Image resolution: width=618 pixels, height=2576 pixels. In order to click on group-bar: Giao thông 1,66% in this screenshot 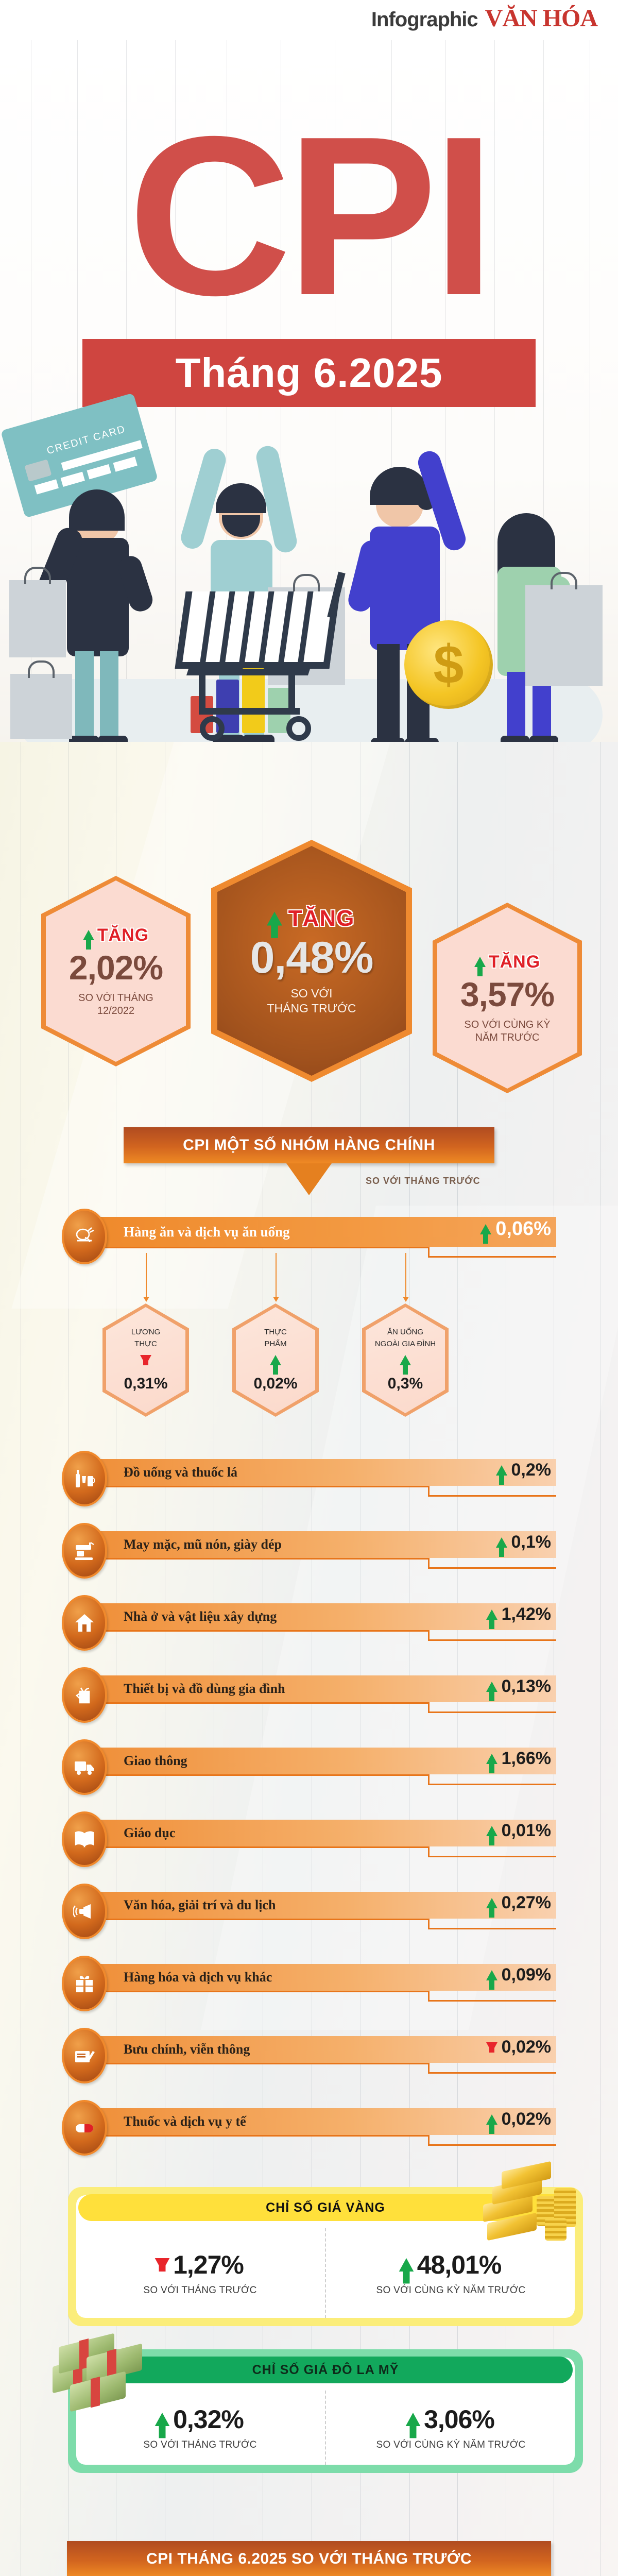, I will do `click(327, 1761)`.